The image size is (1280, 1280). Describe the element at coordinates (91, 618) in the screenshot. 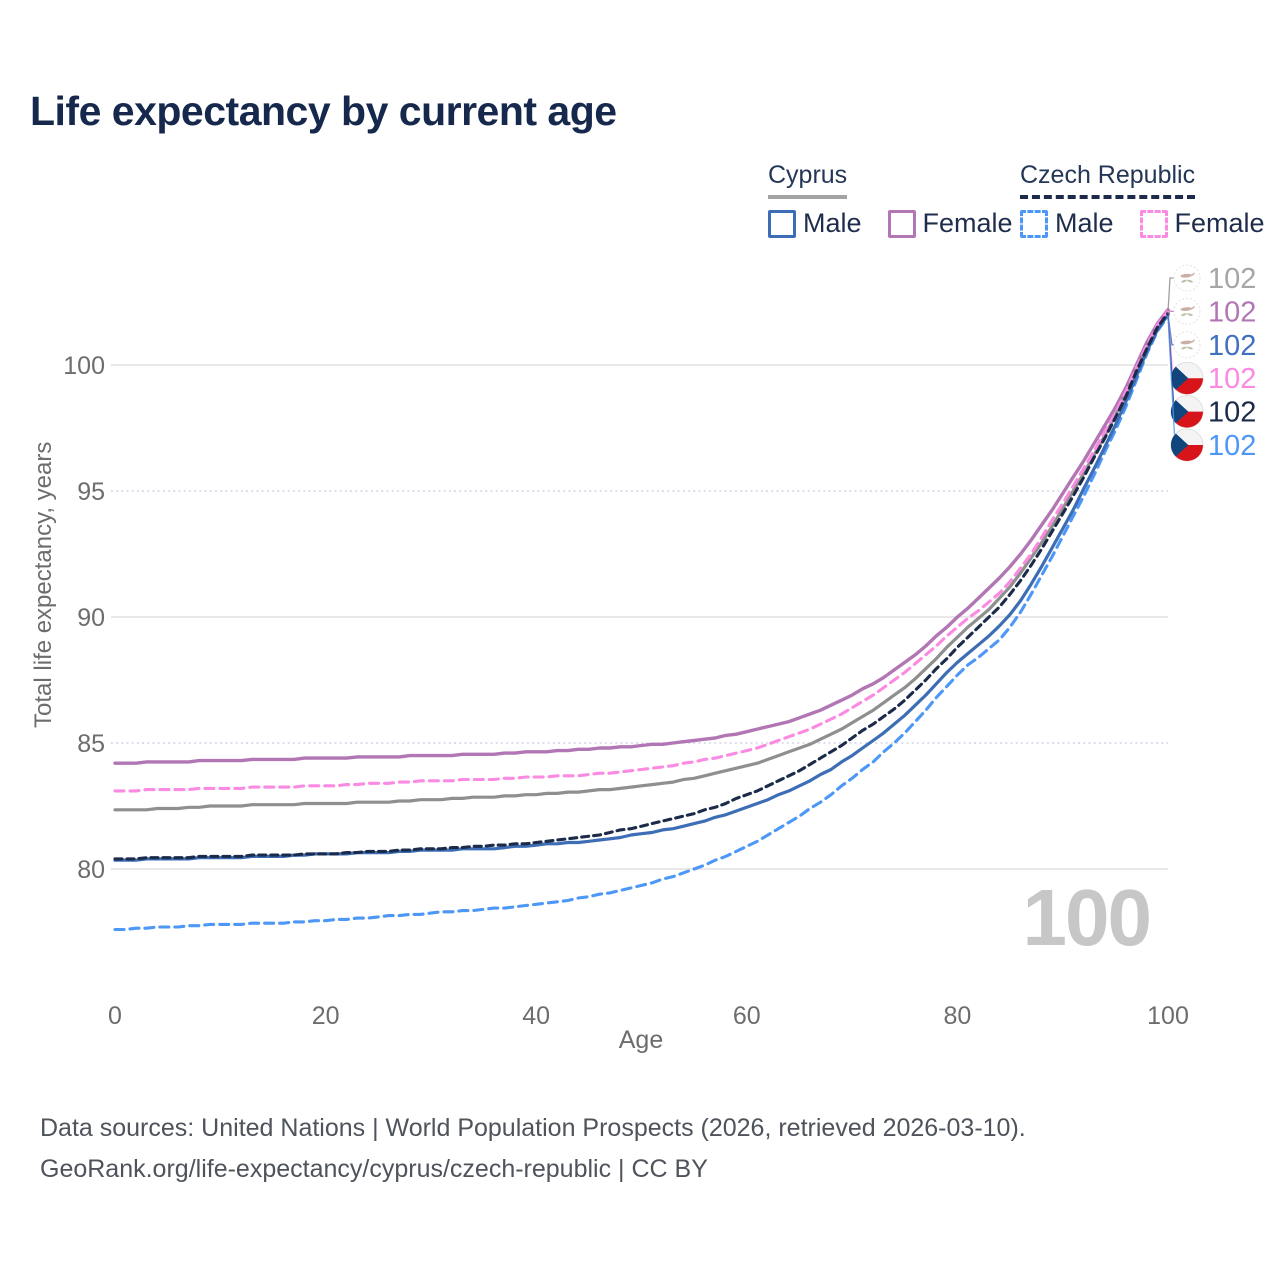

I see `y-tick-label: 90` at that location.